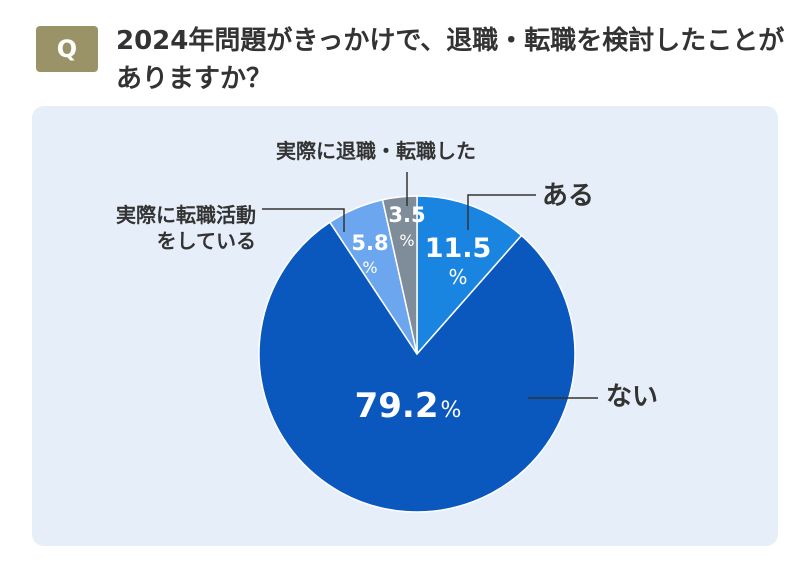  Describe the element at coordinates (206, 241) in the screenshot. I see `category-label-job-hunting-line2: をしている` at that location.